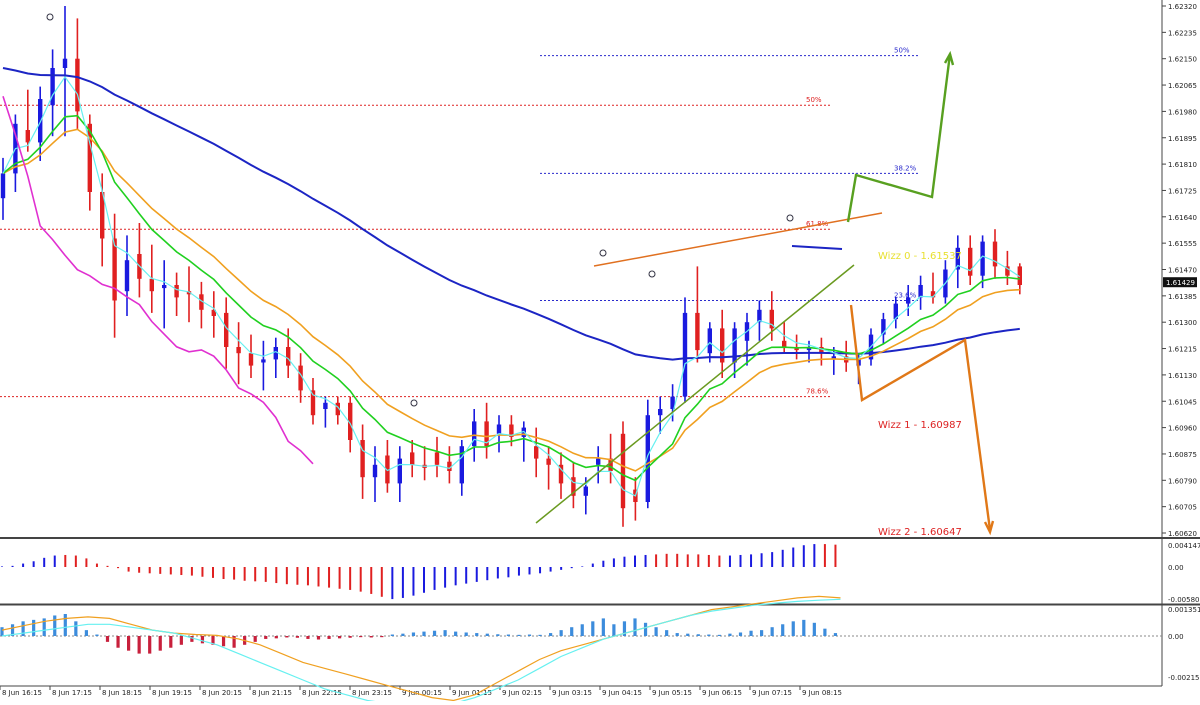  What do you see at coordinates (1182, 402) in the screenshot?
I see `price-tick-label: 1.61045` at bounding box center [1182, 402].